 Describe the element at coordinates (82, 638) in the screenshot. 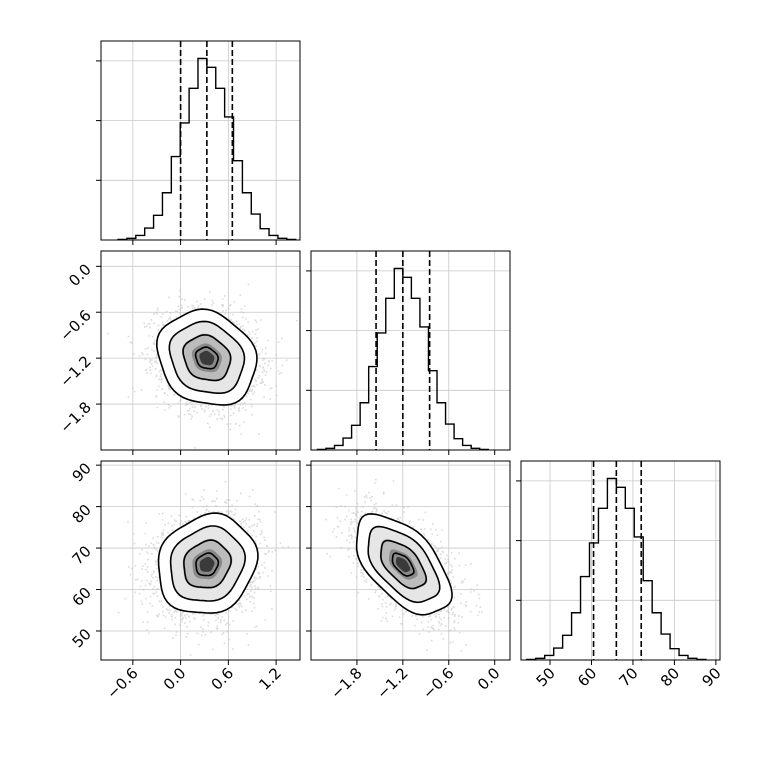

I see `y-tick-label: 50` at that location.